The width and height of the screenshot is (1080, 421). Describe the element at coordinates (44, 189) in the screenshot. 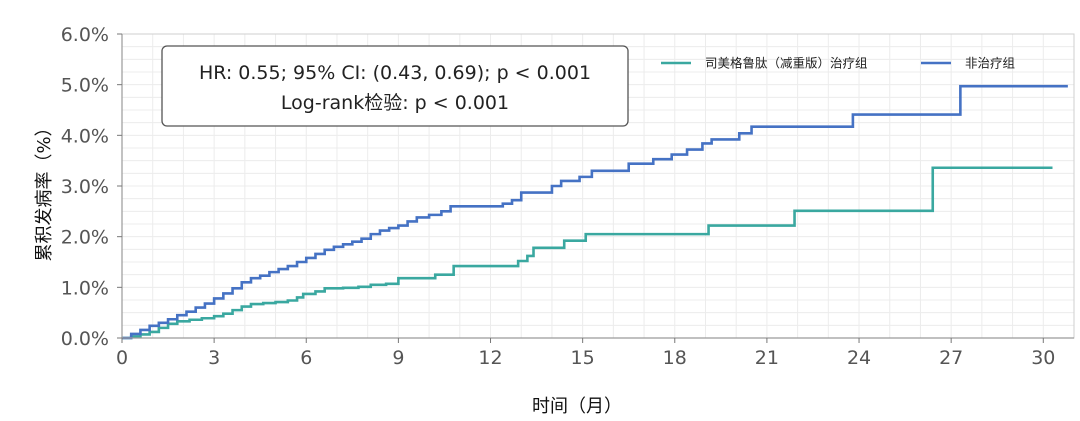

I see `y-axis-title: 累积发病率（%）` at that location.